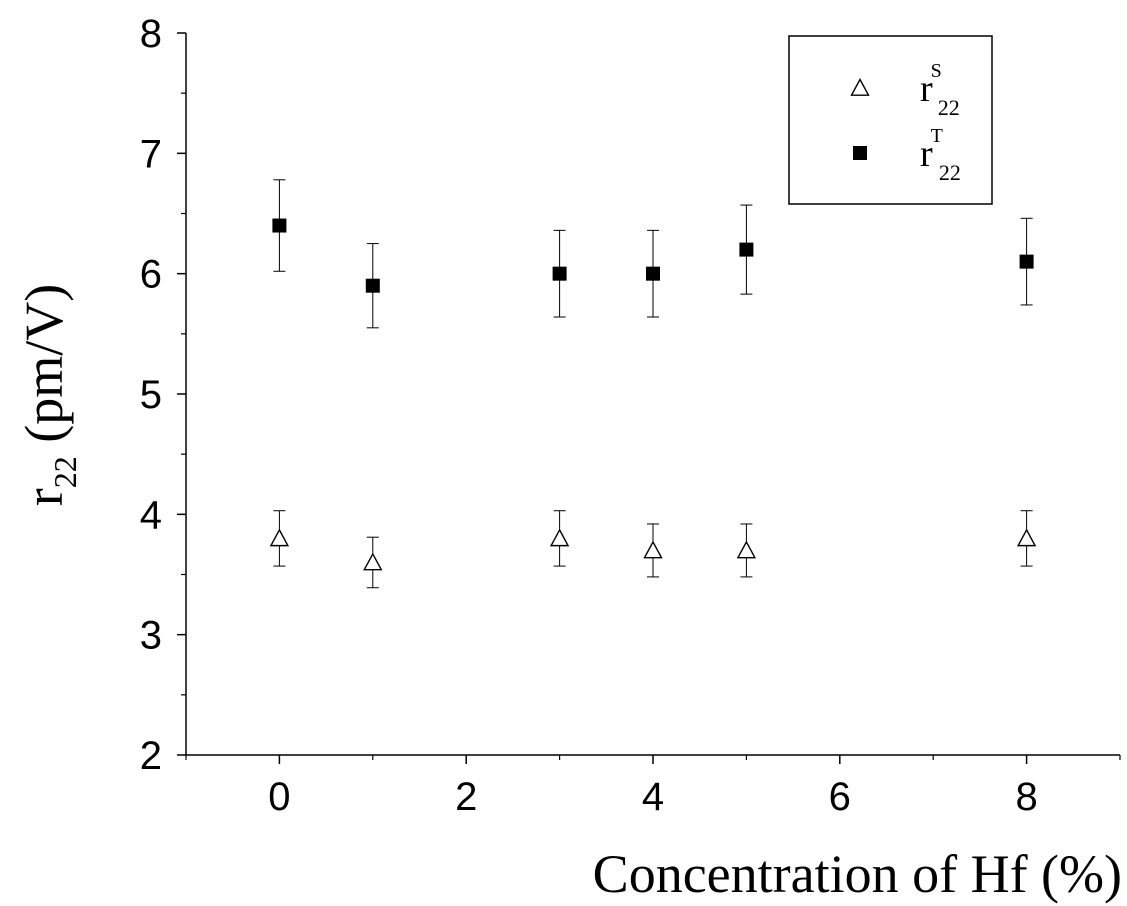 The height and width of the screenshot is (906, 1127). Describe the element at coordinates (1026, 797) in the screenshot. I see `x-tick-label: 8` at that location.